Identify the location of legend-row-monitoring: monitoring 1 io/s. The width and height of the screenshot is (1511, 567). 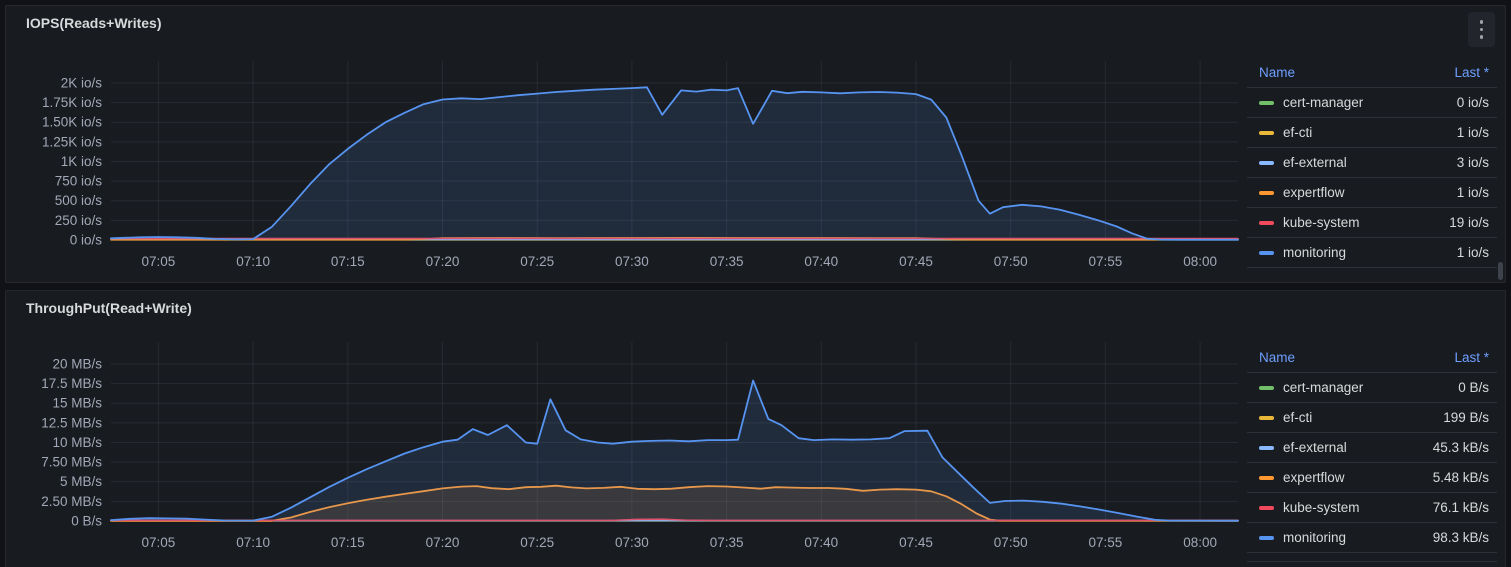
(1372, 252).